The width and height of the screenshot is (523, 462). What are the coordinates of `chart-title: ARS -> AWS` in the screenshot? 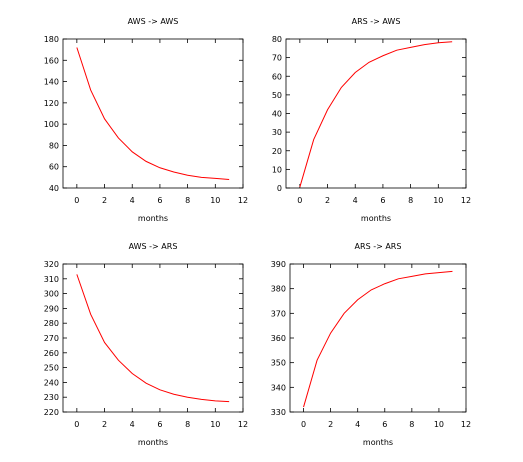 It's located at (376, 21).